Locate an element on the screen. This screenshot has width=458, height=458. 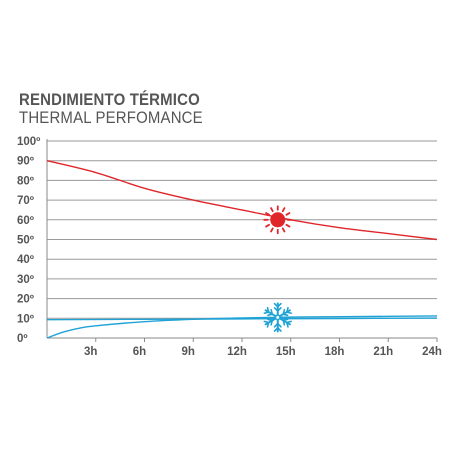
y-axis-tick-labels: 0º 10º 20º 30º 40º 50º 60º 70º 80º 90º 100º is located at coordinates (28, 240).